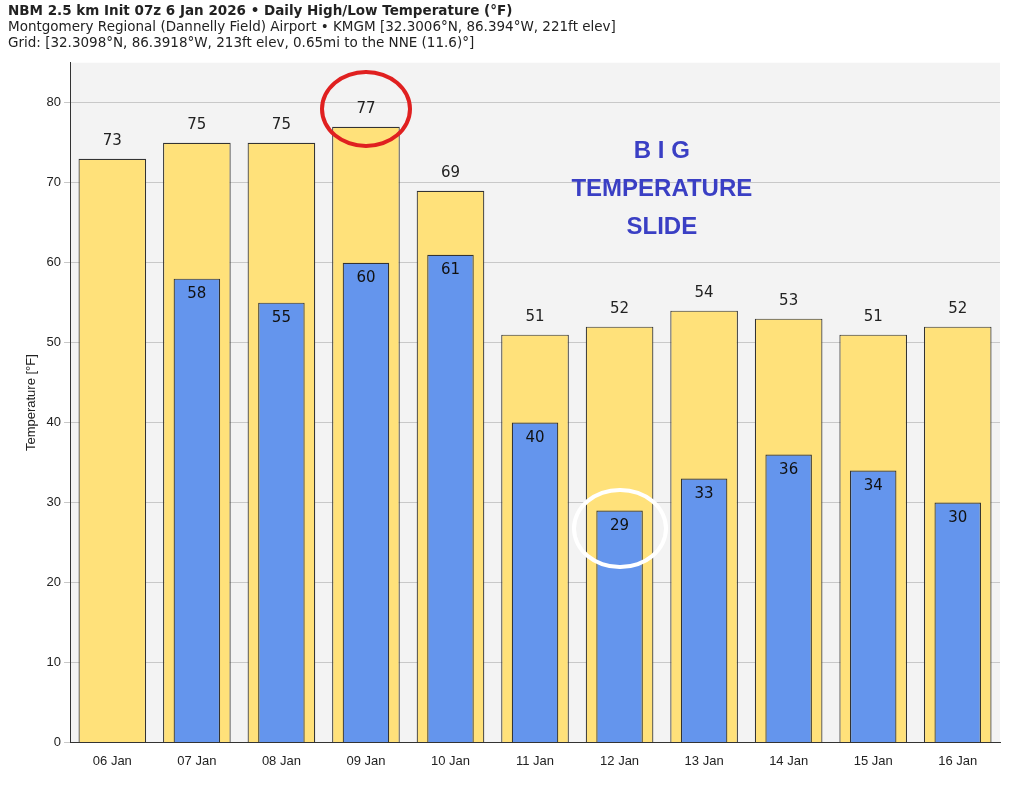  Describe the element at coordinates (54, 662) in the screenshot. I see `y-tick-label: 10` at that location.